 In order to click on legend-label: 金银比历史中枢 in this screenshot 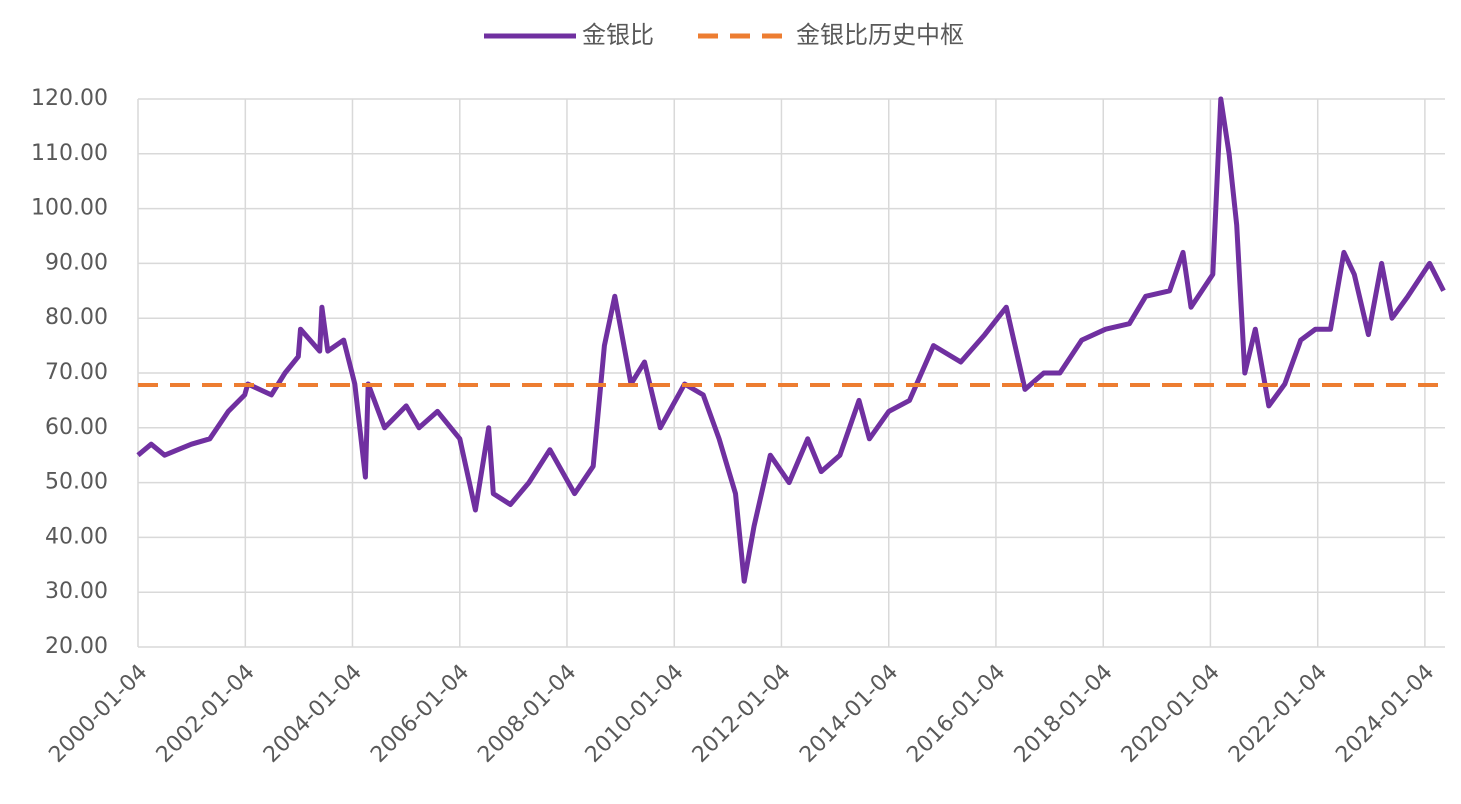, I will do `click(880, 35)`.